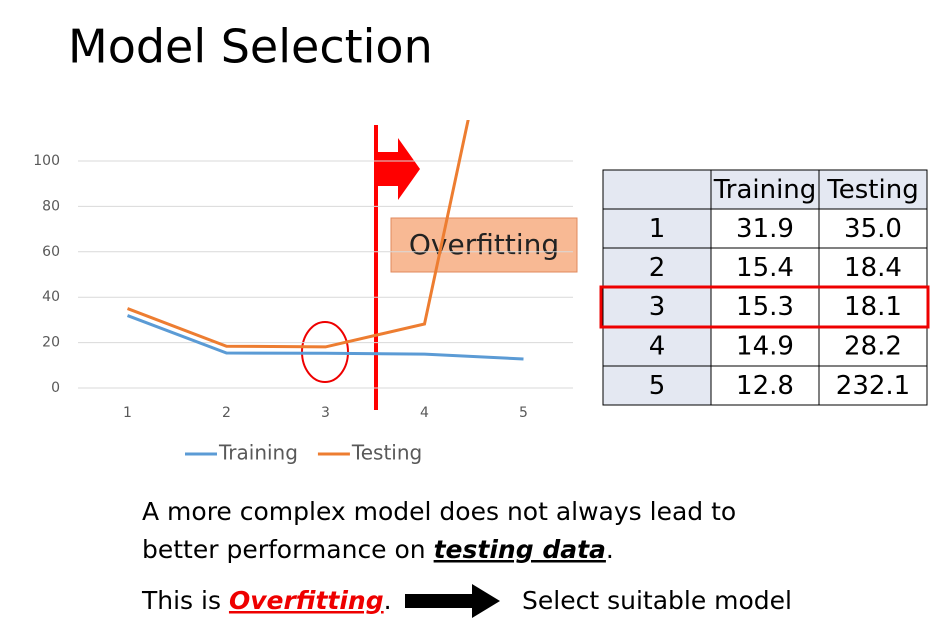 This screenshot has width=935, height=628. What do you see at coordinates (657, 347) in the screenshot?
I see `table-cell-text: 4` at bounding box center [657, 347].